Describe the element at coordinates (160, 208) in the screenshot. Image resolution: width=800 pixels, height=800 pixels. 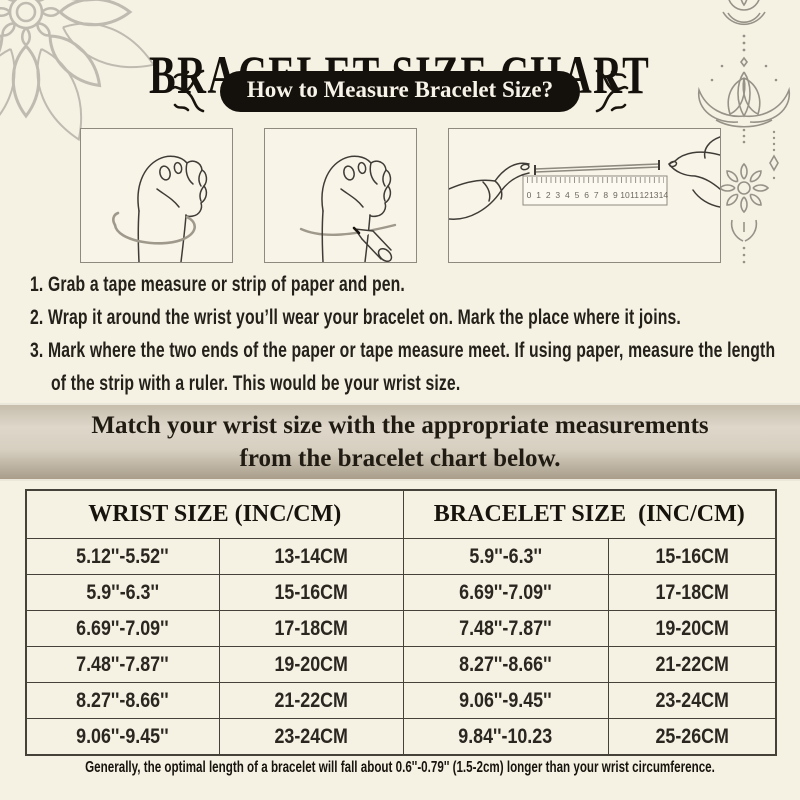
I see `fist-with-tape-icon` at that location.